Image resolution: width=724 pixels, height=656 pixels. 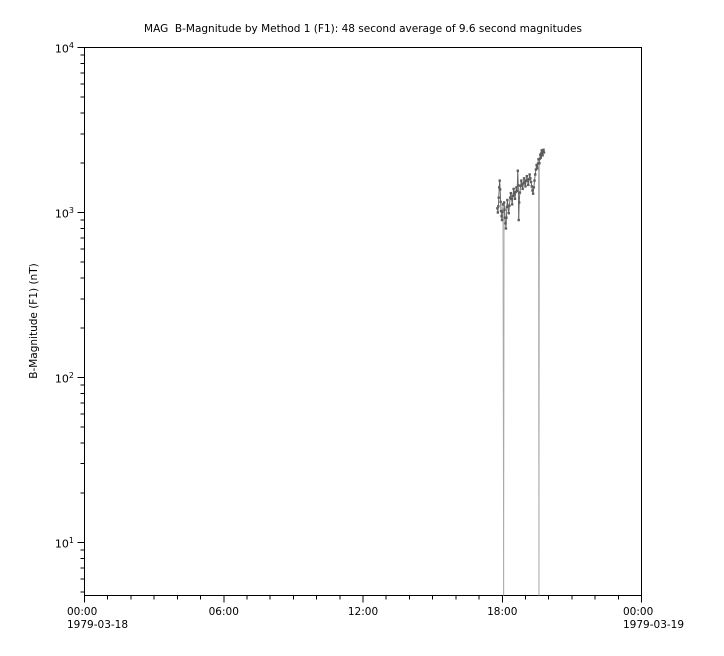 I want to click on x-tick-label-06: 06:00, so click(x=224, y=612).